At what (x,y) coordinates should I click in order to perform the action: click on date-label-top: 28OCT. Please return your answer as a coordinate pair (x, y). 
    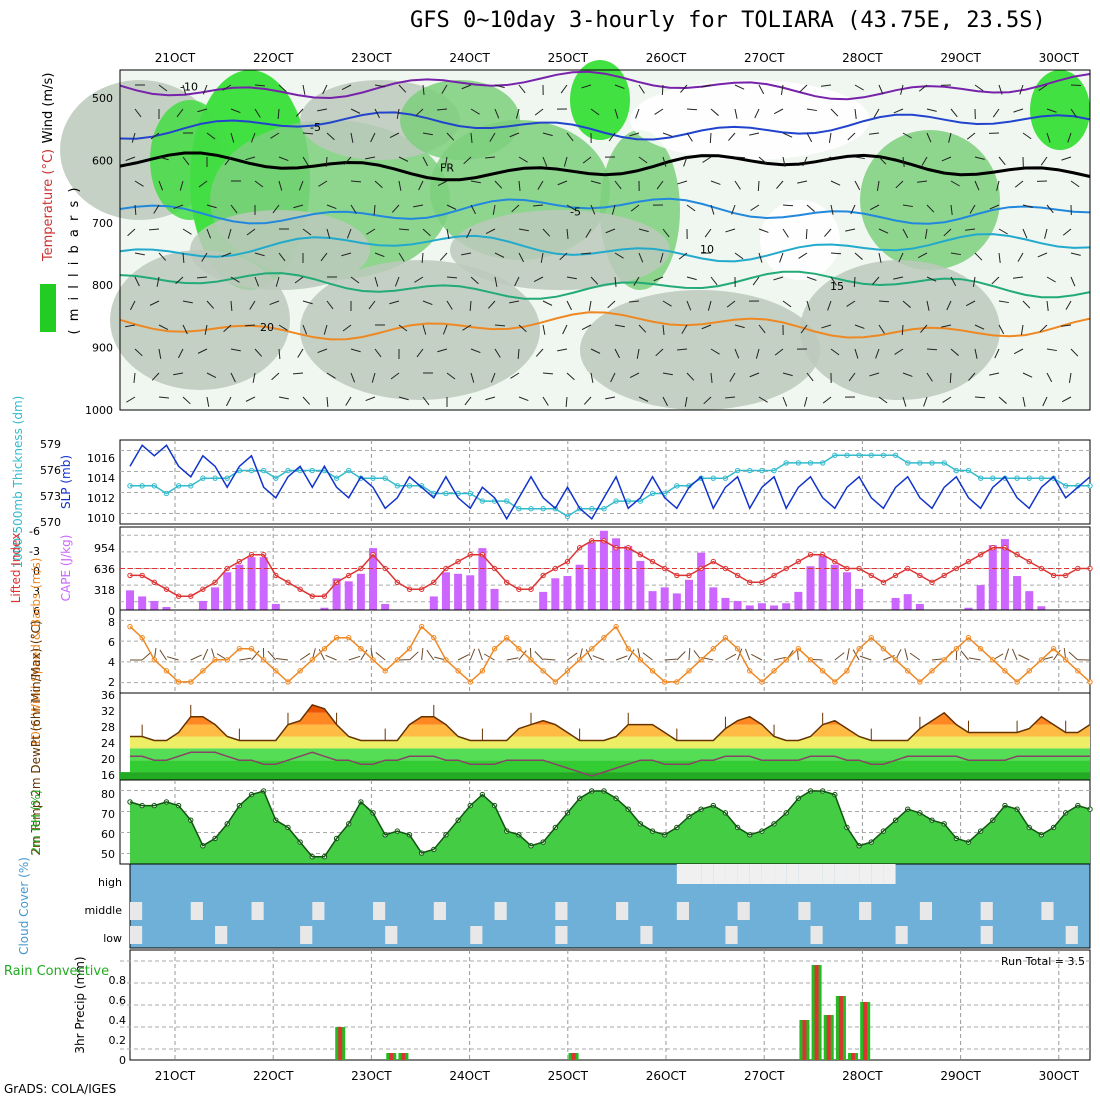
    Looking at the image, I should click on (862, 58).